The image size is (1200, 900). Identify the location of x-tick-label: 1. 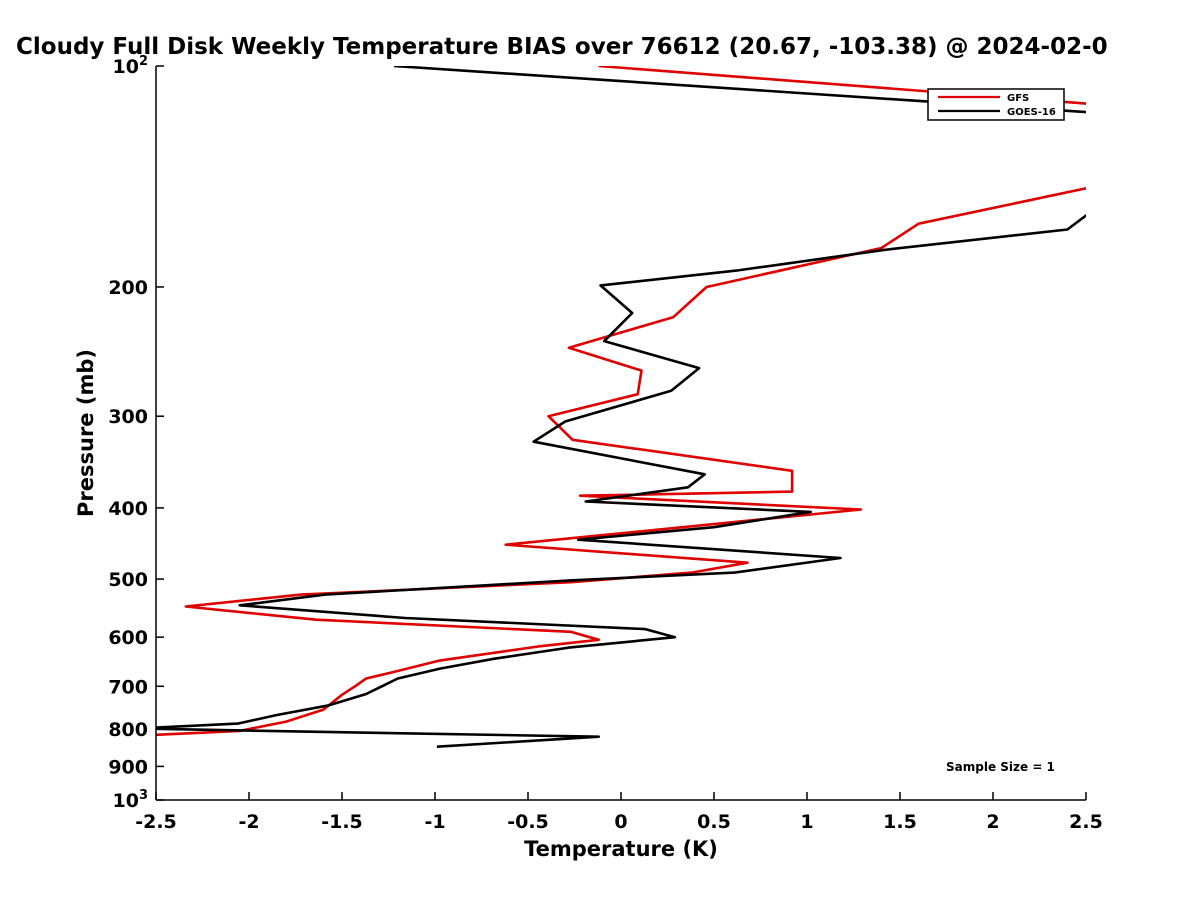
(806, 822).